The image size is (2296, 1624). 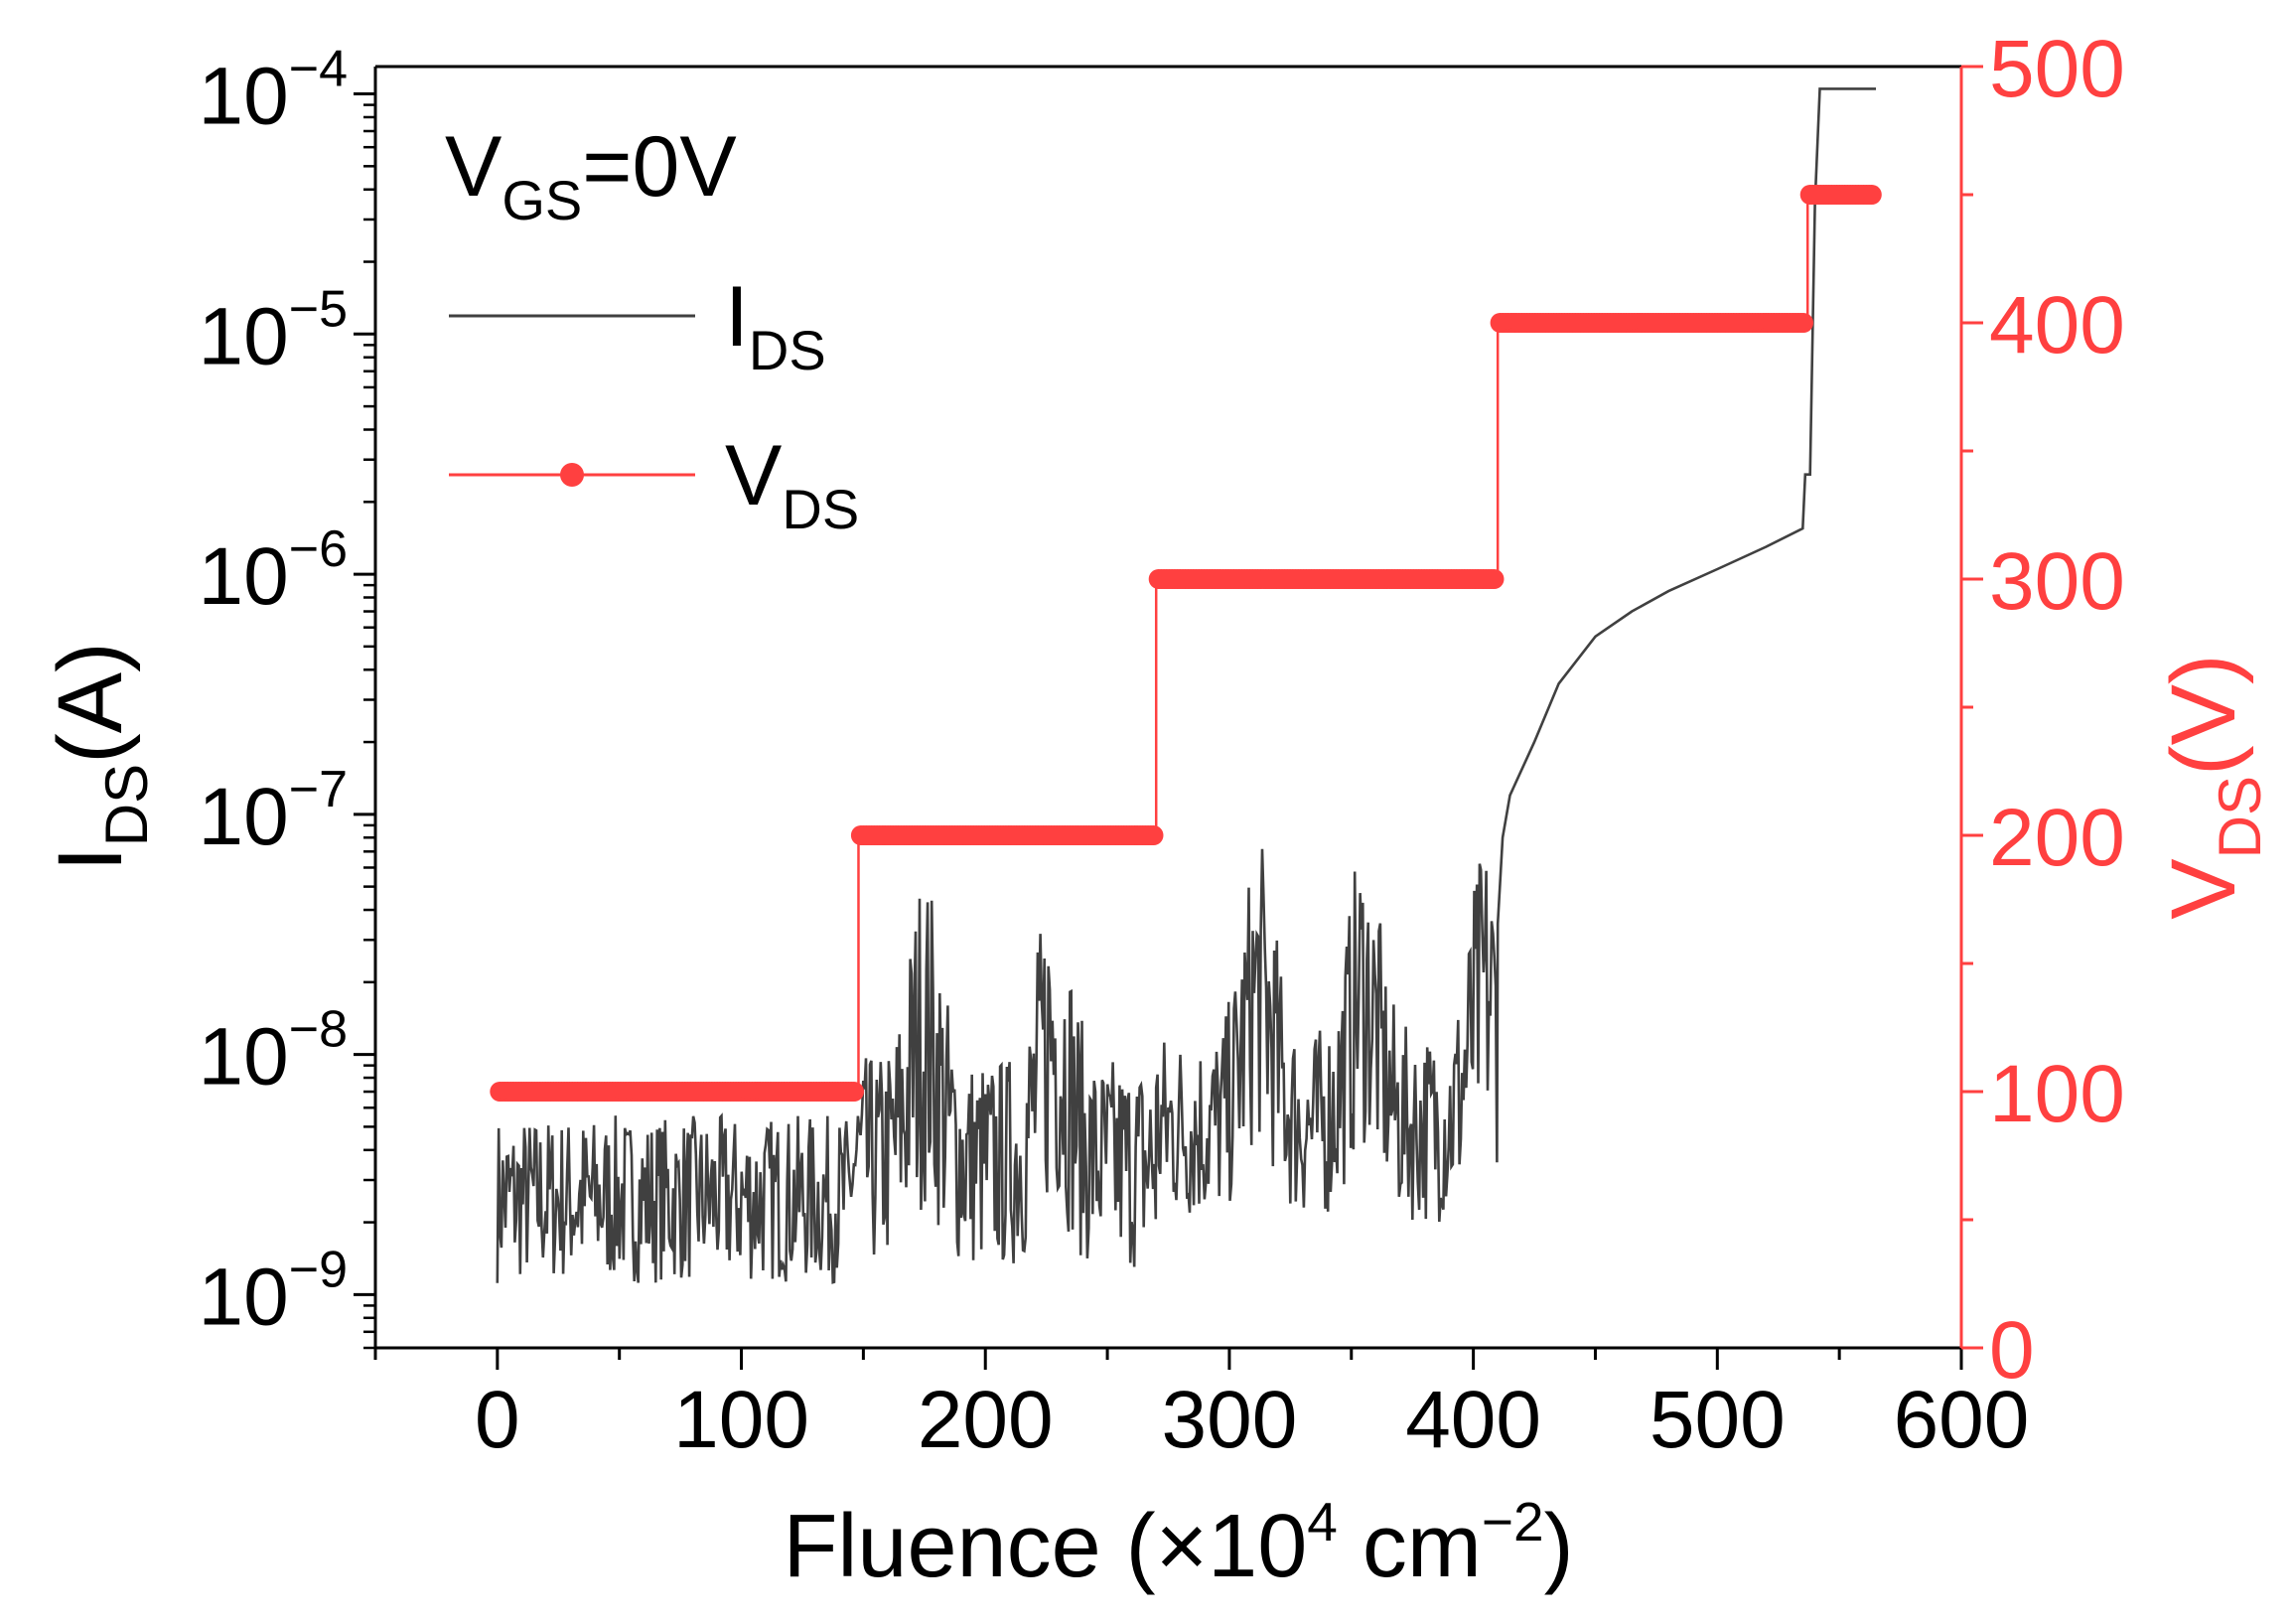 What do you see at coordinates (792, 484) in the screenshot?
I see `legend-vds-label: VDS` at bounding box center [792, 484].